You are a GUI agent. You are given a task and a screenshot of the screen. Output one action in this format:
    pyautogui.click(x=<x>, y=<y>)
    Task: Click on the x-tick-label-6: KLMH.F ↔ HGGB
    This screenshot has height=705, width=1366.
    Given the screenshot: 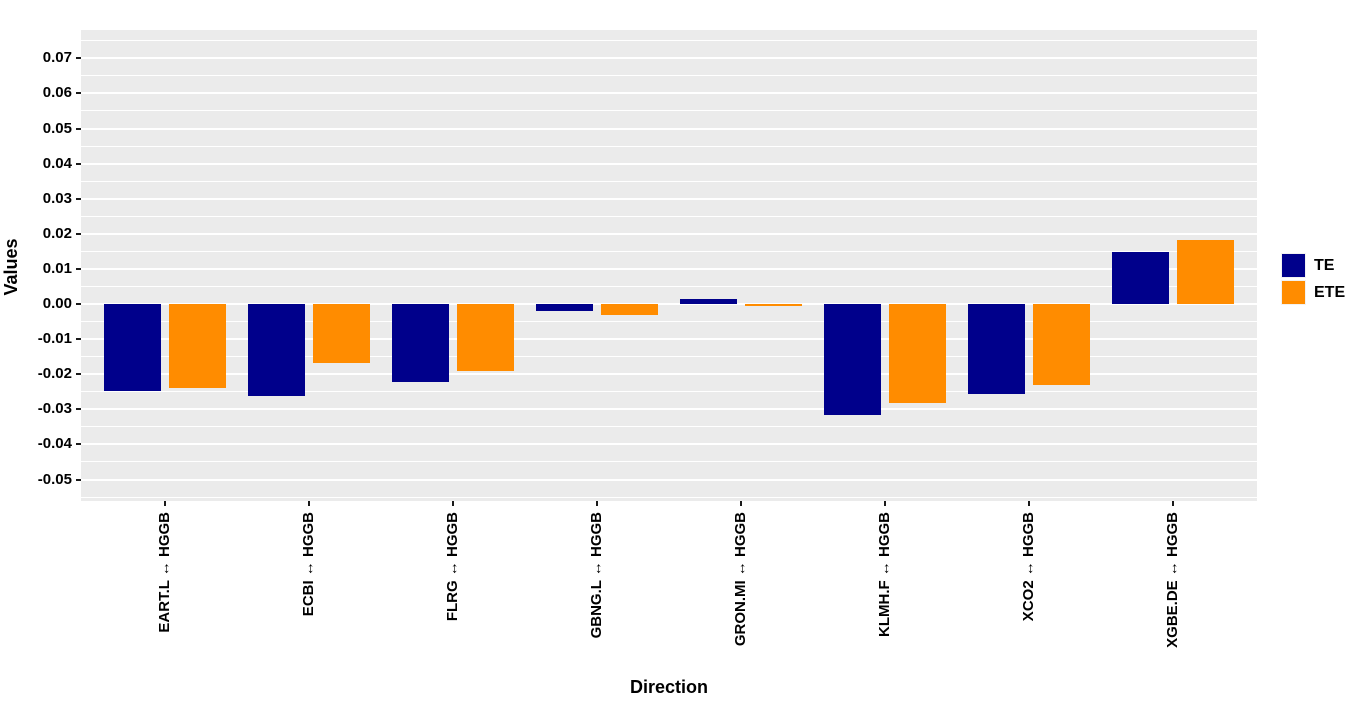 What is the action you would take?
    pyautogui.click(x=884, y=574)
    